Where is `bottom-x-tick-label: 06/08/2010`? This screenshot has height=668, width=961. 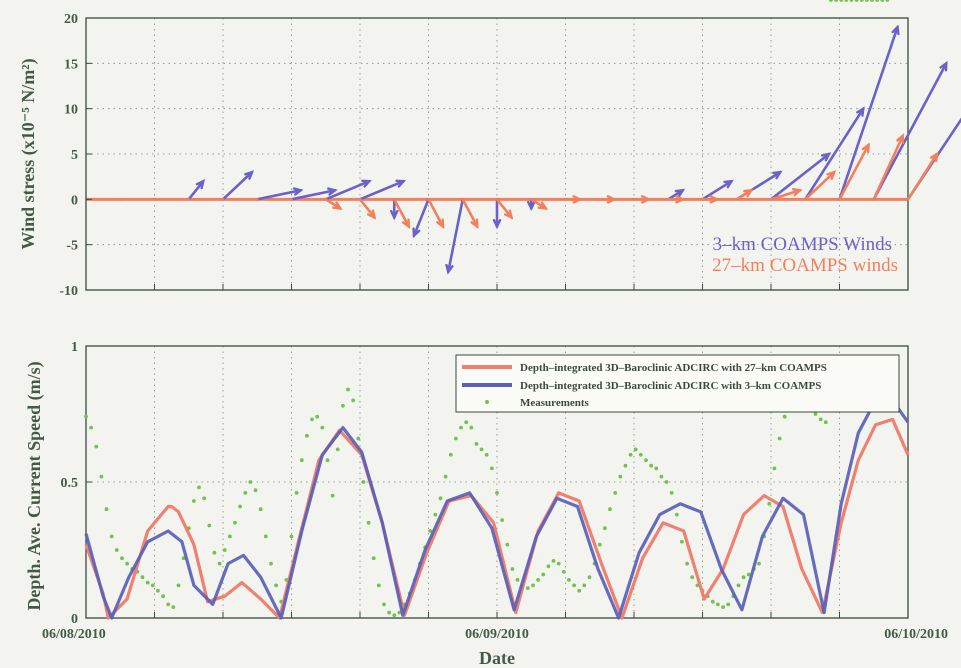 bottom-x-tick-label: 06/08/2010 is located at coordinates (74, 634).